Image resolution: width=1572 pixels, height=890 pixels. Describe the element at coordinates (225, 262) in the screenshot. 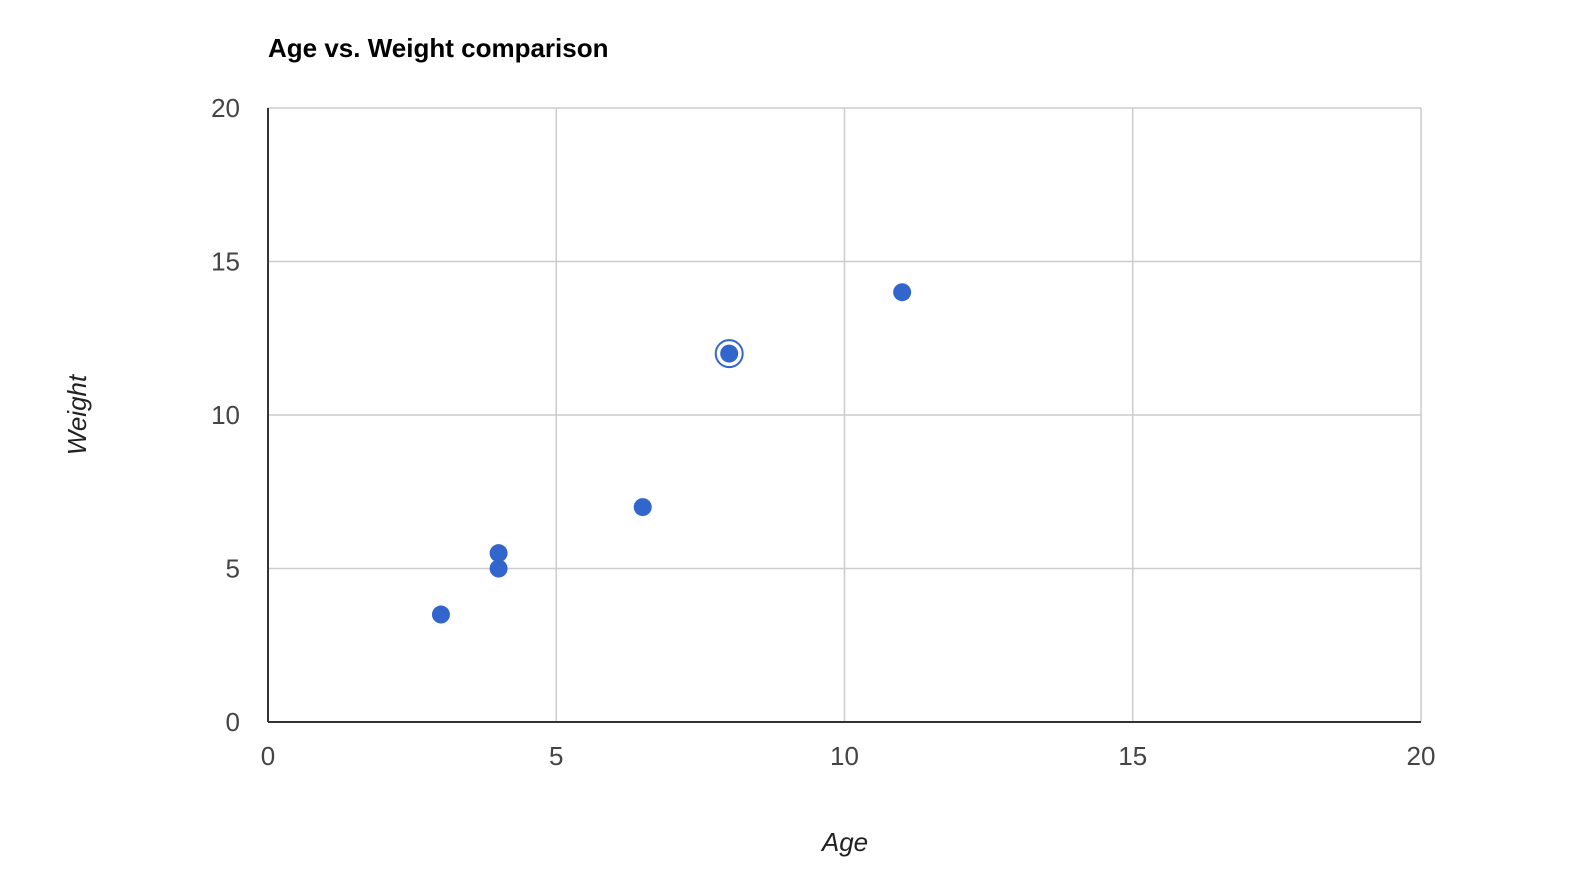

I see `y-tick-label: 15` at that location.